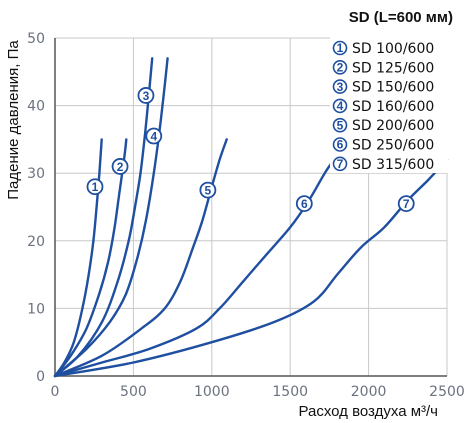 Image resolution: width=468 pixels, height=423 pixels. What do you see at coordinates (447, 392) in the screenshot?
I see `x-tick-label: 2500` at bounding box center [447, 392].